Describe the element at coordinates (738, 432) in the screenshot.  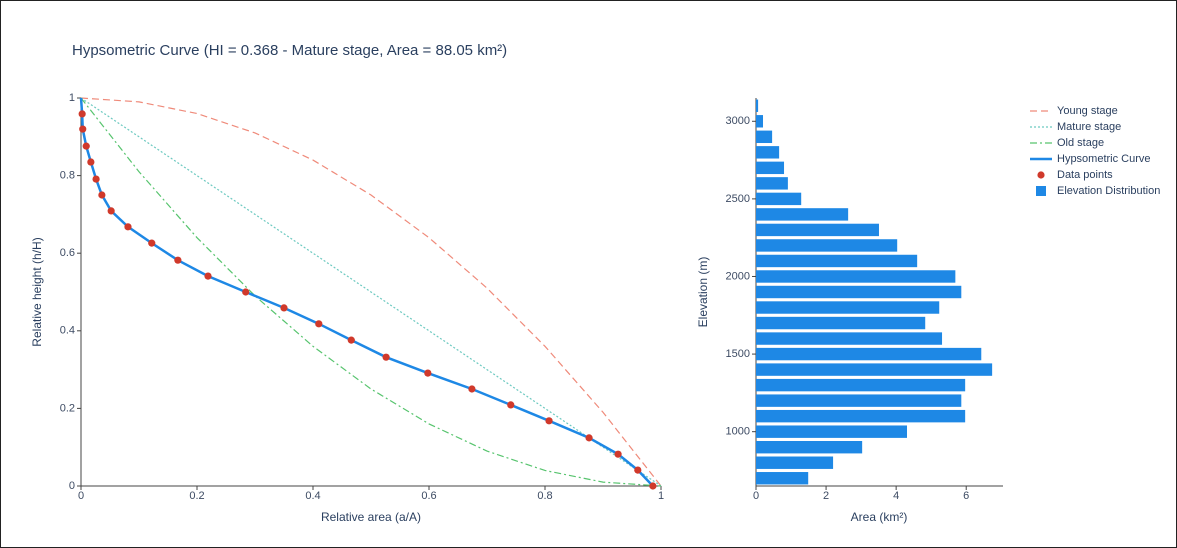
I see `y-tick-label: 1000` at that location.